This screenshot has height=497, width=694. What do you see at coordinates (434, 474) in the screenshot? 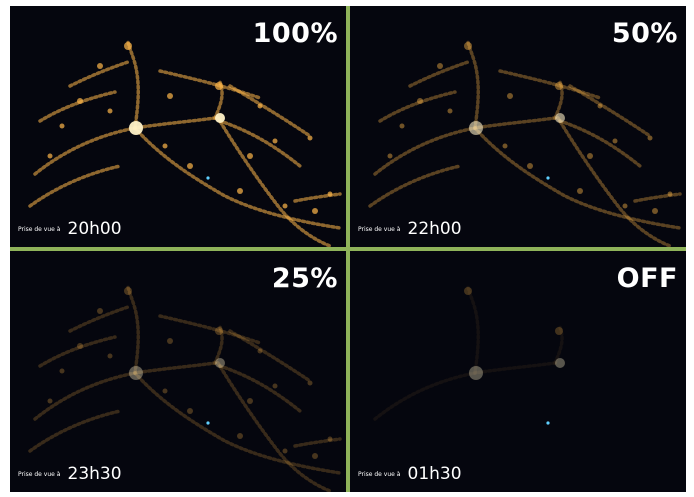
I see `capture-time: 01h30` at bounding box center [434, 474].